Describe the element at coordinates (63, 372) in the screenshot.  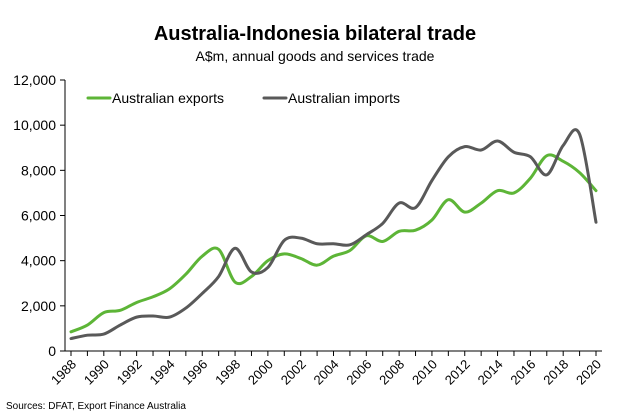
I see `x-tick-label: 1988` at that location.